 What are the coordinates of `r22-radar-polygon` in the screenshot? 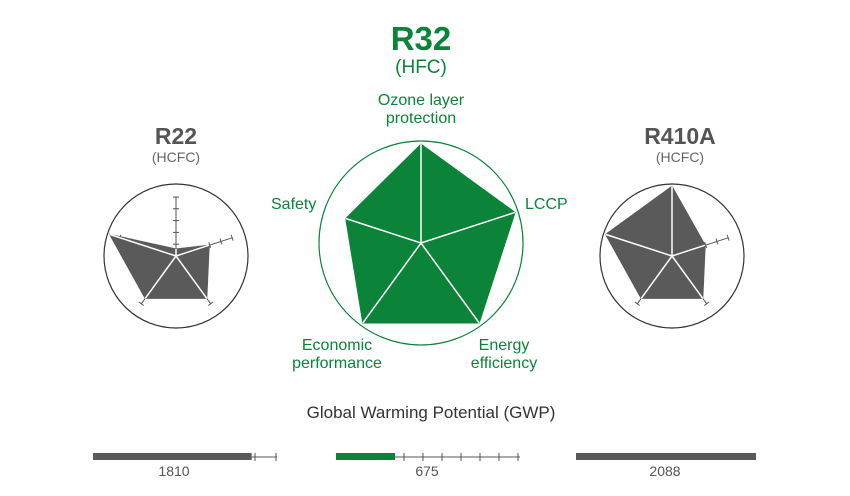 It's located at (159, 266).